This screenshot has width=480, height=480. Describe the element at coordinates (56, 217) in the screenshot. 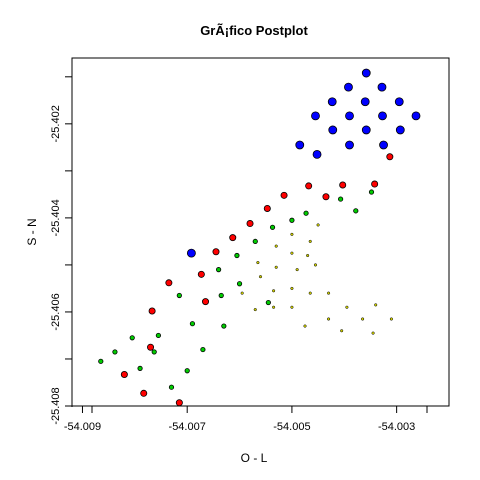

I see `y-tick-label: -25.404` at that location.